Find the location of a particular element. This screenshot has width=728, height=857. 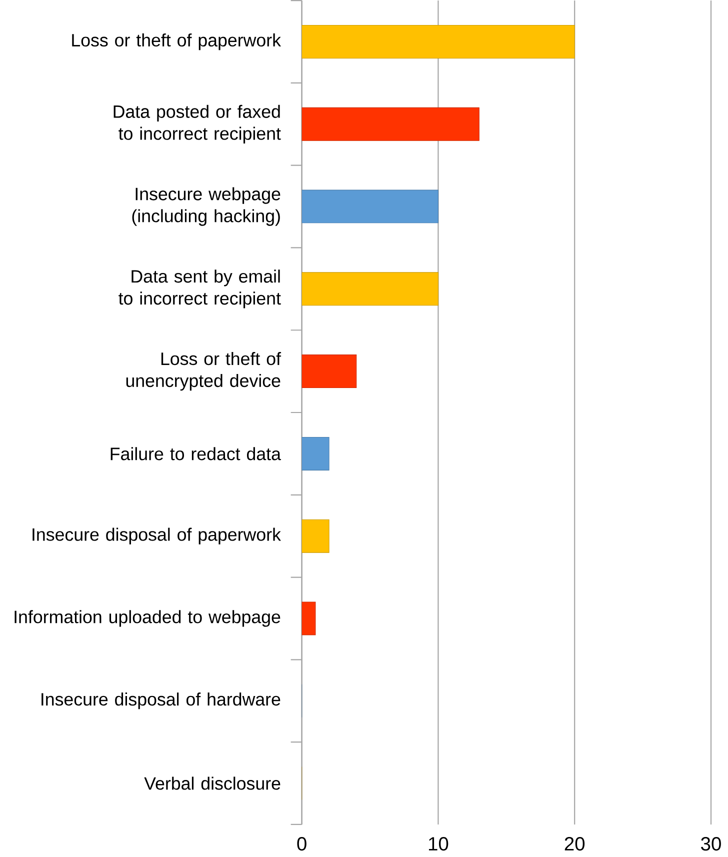

y-tick-label: Information uploaded to webpage is located at coordinates (147, 618).